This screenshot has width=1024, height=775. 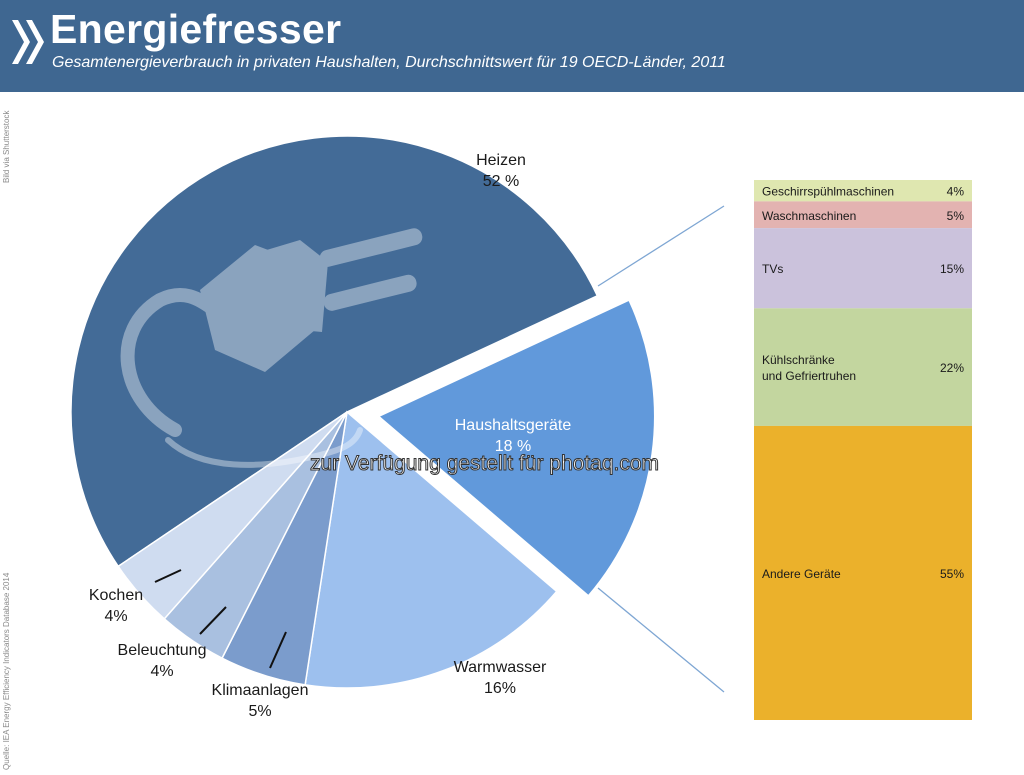 What do you see at coordinates (801, 574) in the screenshot?
I see `bar-label-andere-geraete: Andere Geräte` at bounding box center [801, 574].